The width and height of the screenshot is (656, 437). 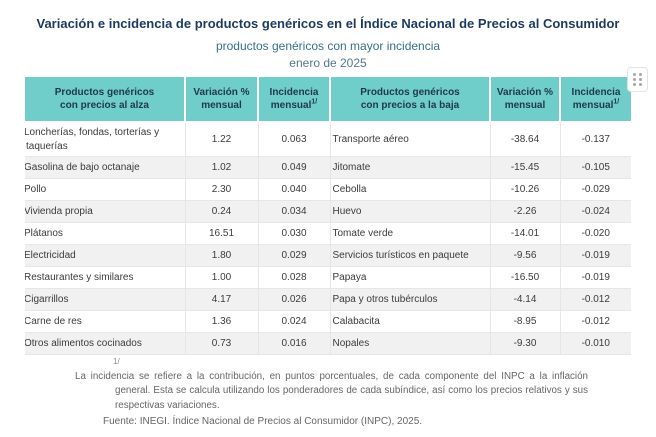 I want to click on product-down-cell: Jitomate, so click(x=409, y=168).